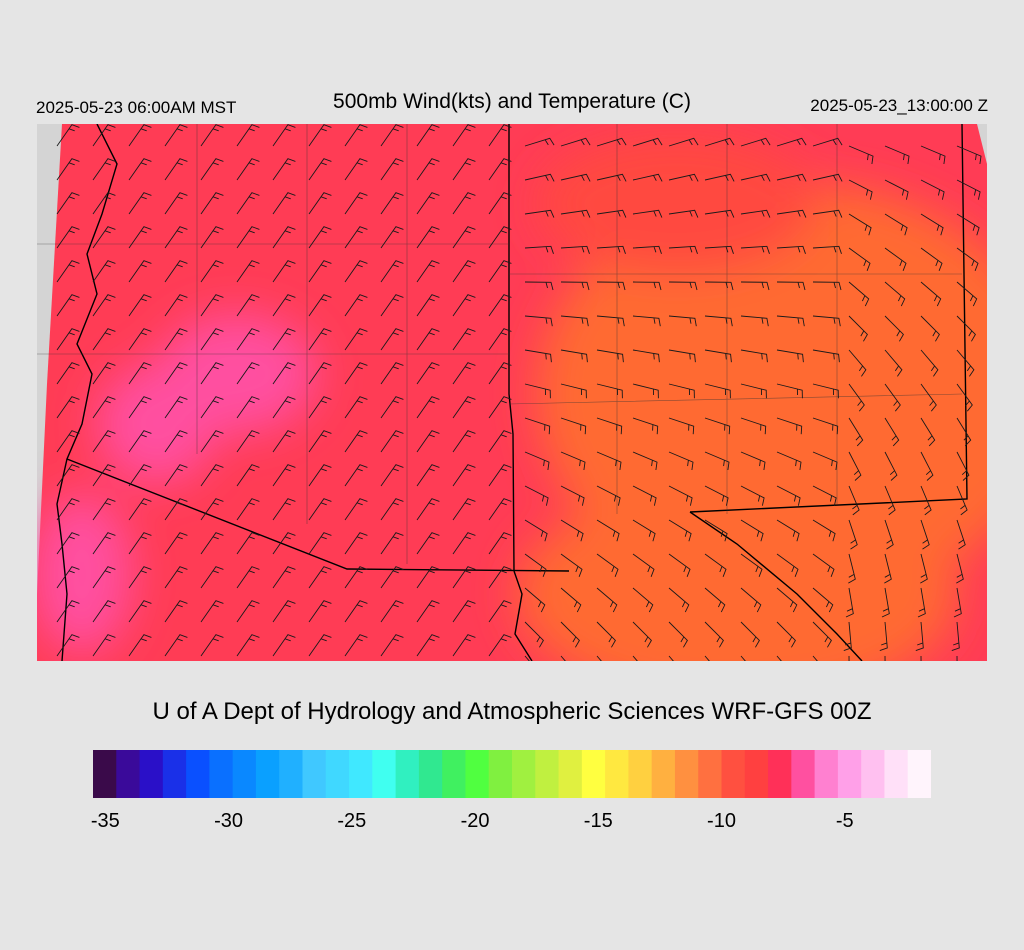 The width and height of the screenshot is (1024, 950). I want to click on valid-time-utc: 2025-05-23_13:00:00 Z, so click(899, 105).